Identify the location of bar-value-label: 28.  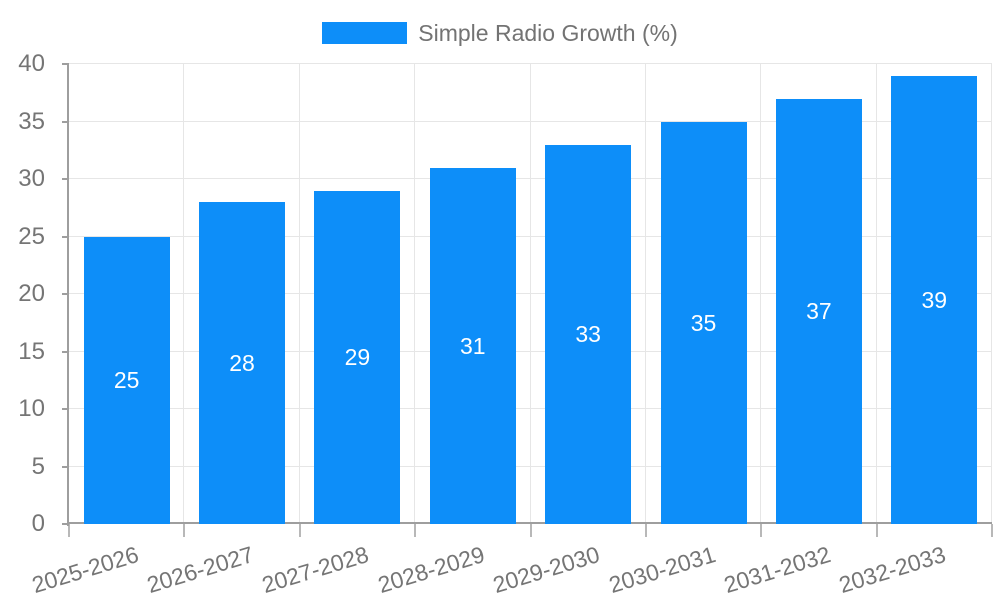
(242, 363).